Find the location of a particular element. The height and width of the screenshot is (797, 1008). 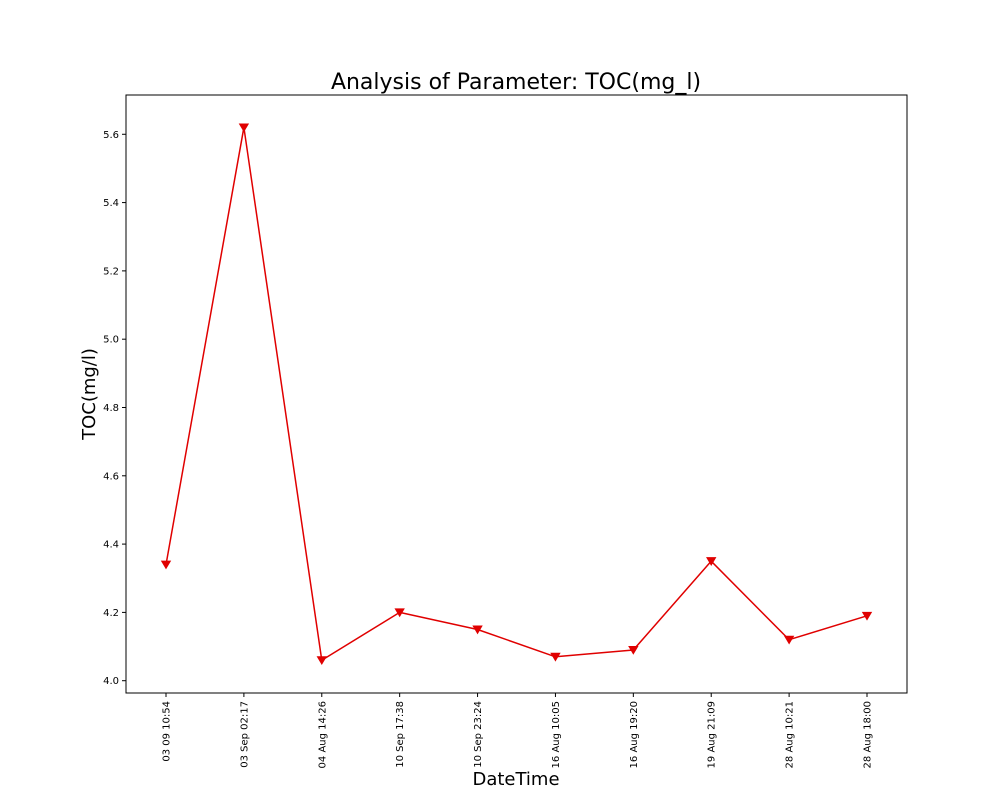

y-axis-label: TOC(mg/l) is located at coordinates (89, 394).